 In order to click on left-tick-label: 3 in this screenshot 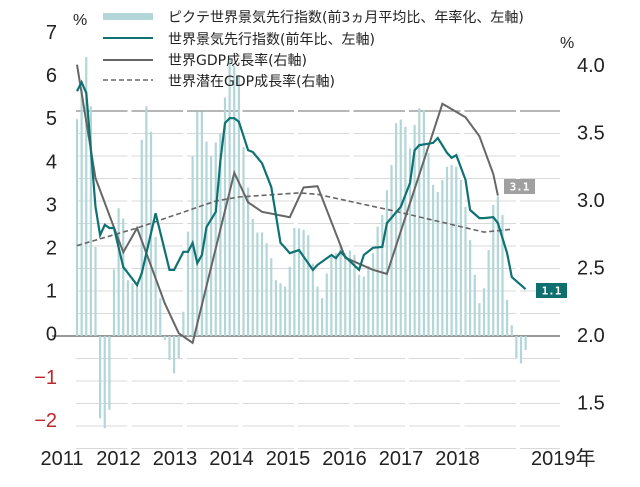, I will do `click(51, 205)`.